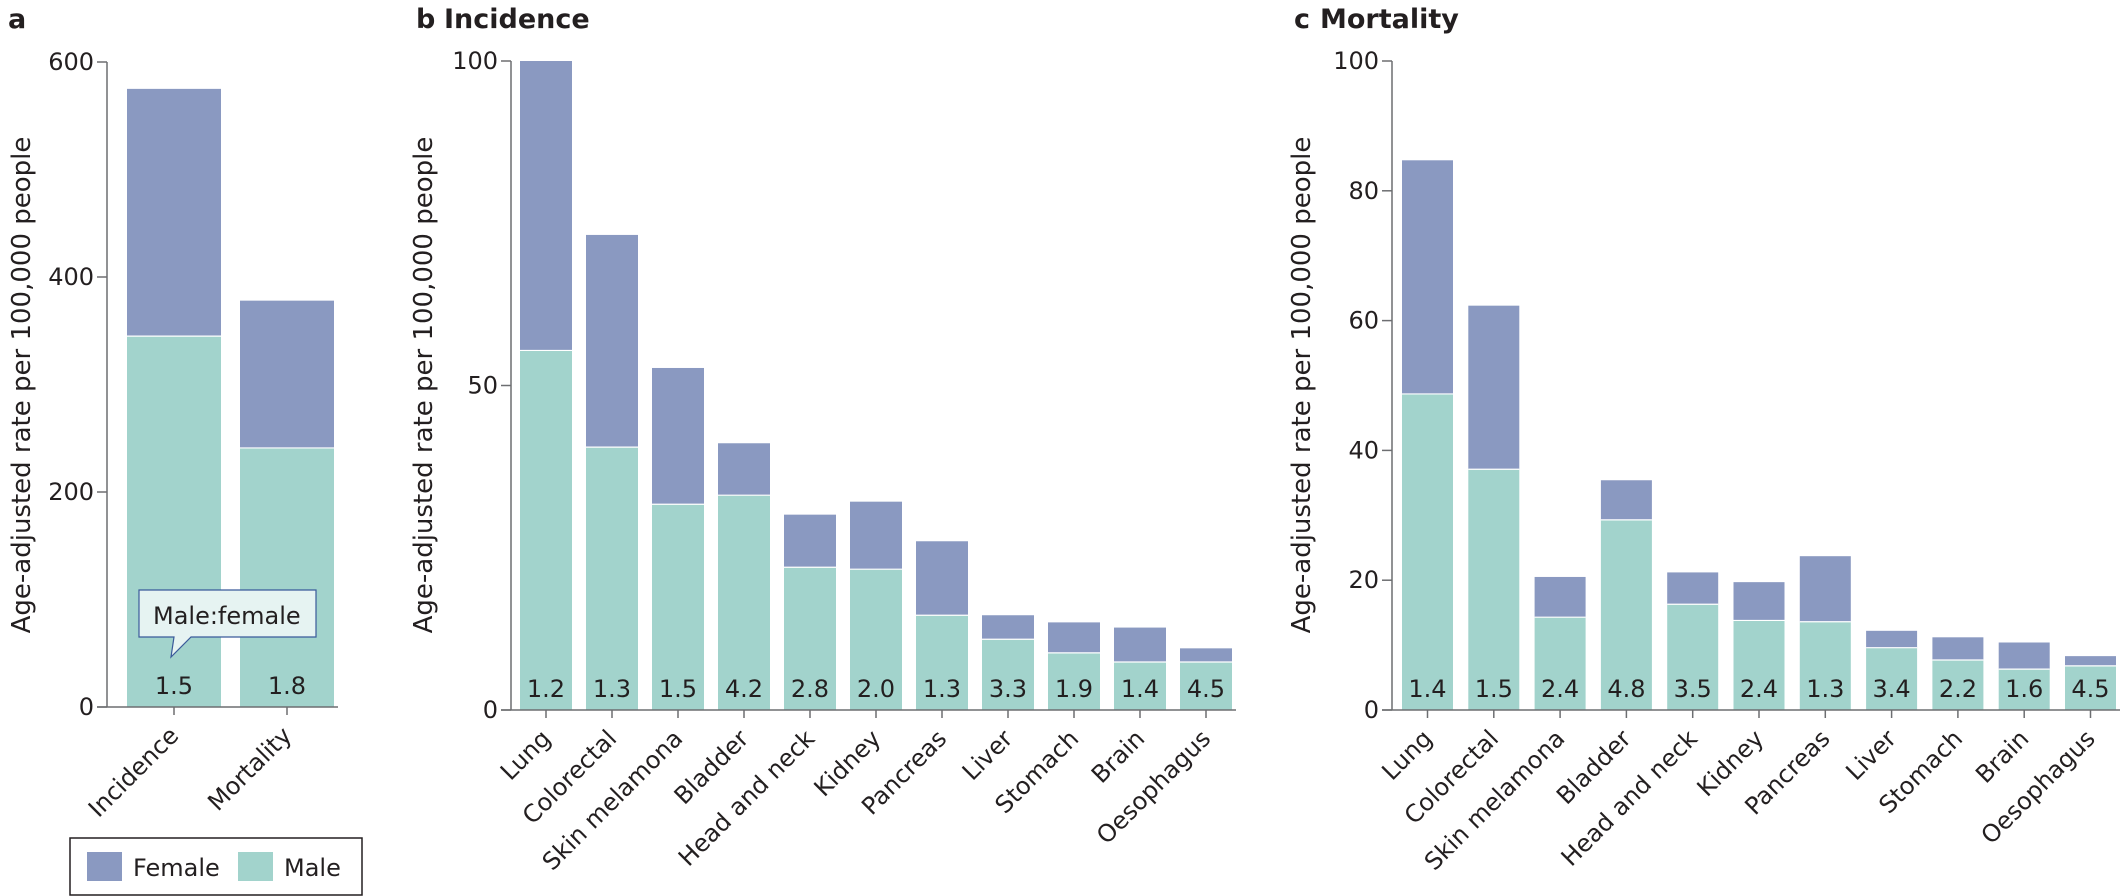  I want to click on ratio-label: 2.0, so click(876, 689).